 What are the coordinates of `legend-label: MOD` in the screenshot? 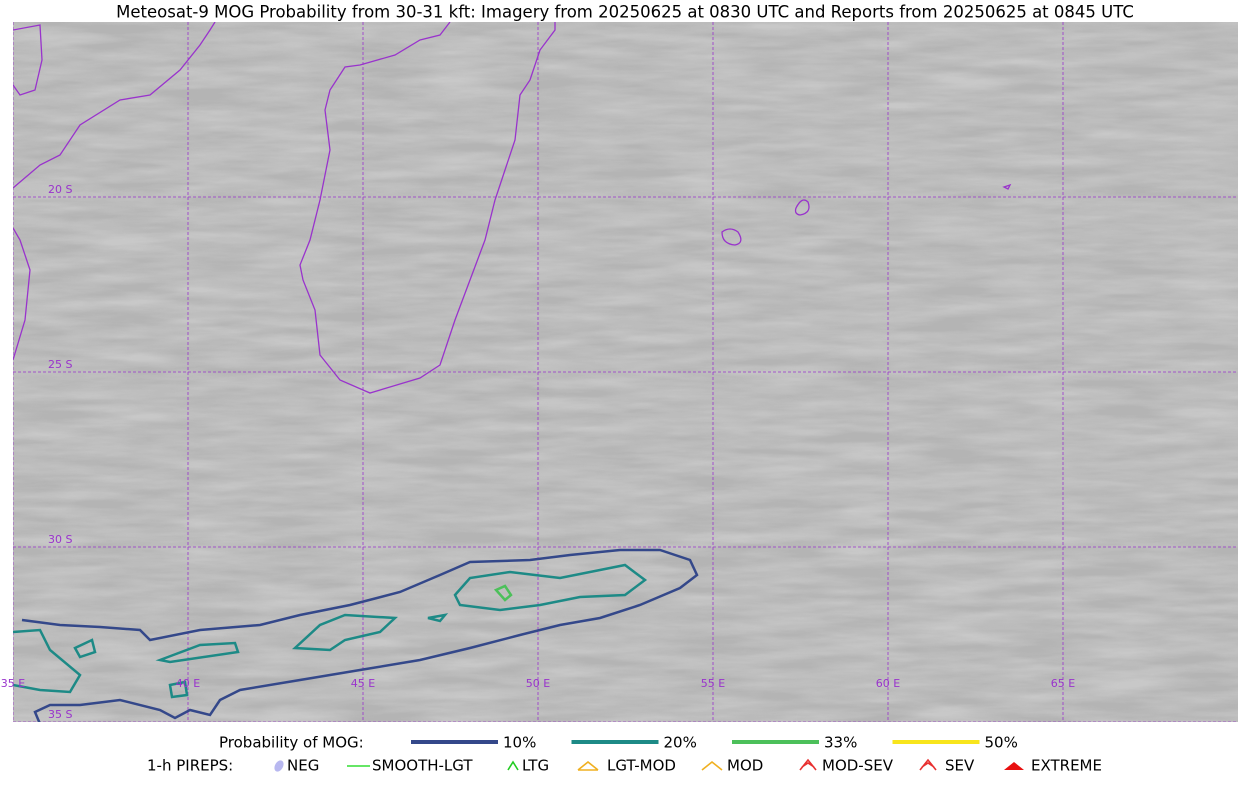 It's located at (745, 766).